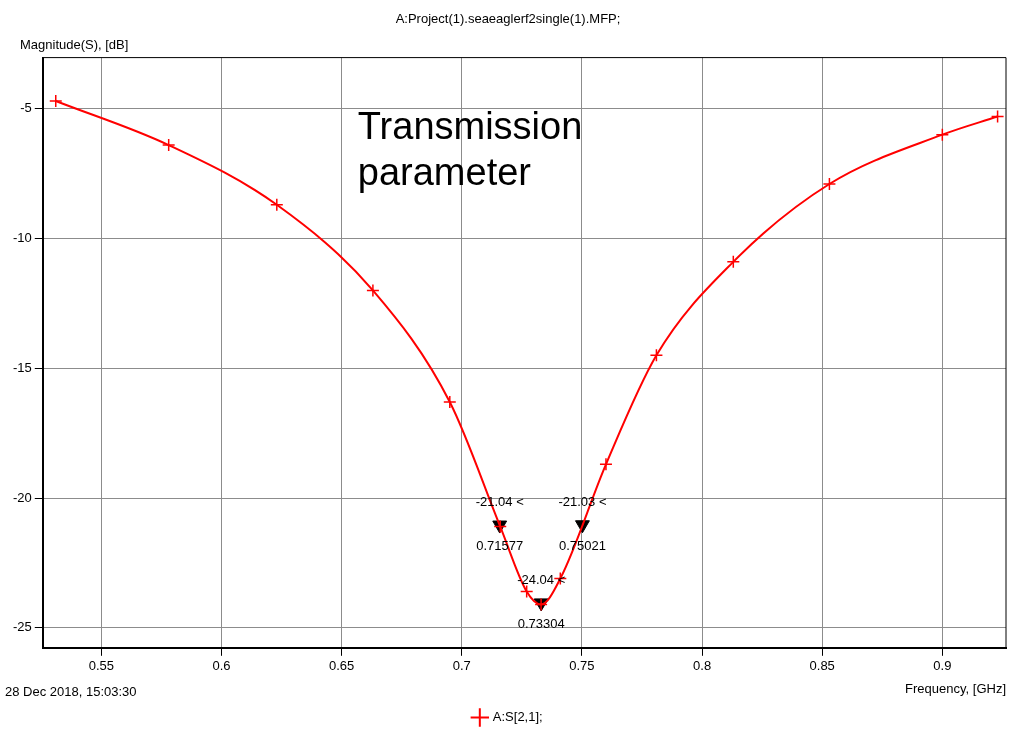  Describe the element at coordinates (22, 367) in the screenshot. I see `y-tick-label: -15` at that location.